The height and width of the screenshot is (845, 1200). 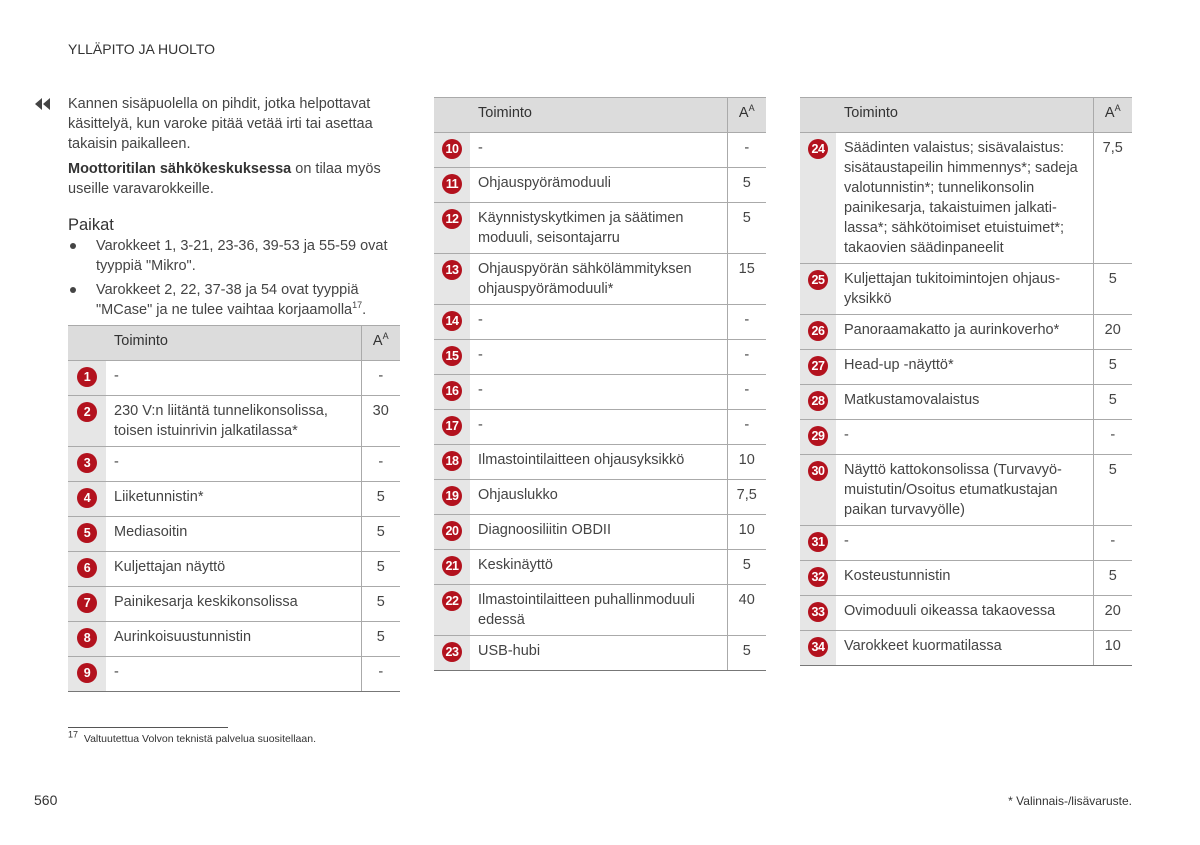 I want to click on fuse-row: 14- -, so click(x=600, y=322).